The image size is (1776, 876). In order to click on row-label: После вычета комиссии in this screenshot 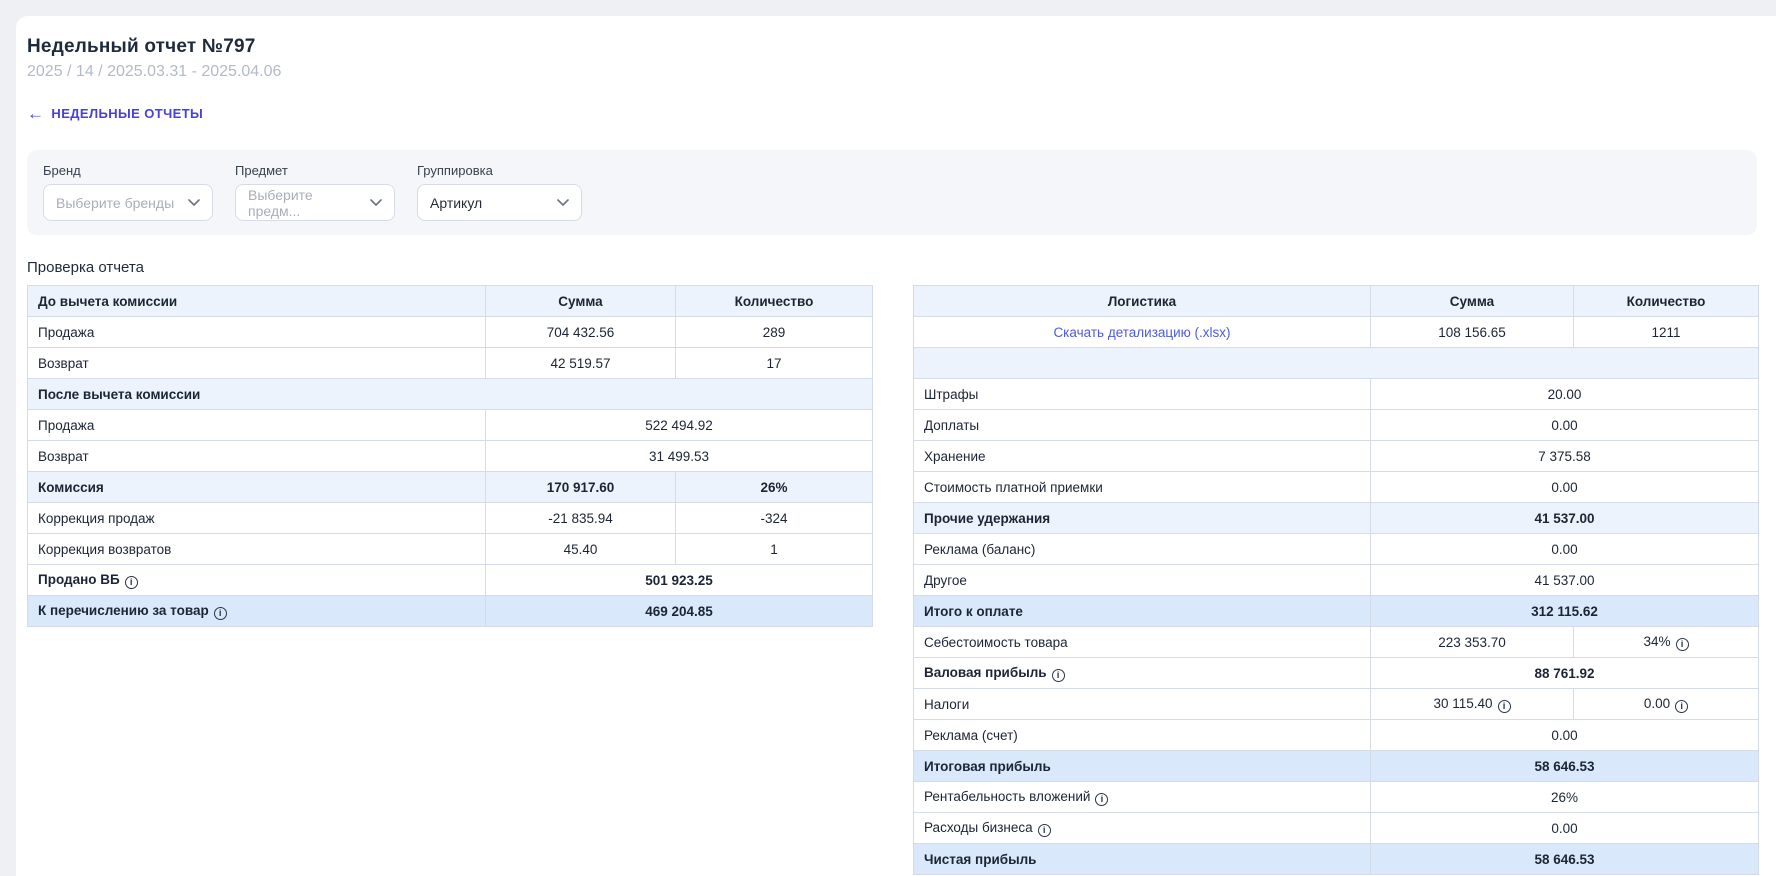, I will do `click(450, 394)`.